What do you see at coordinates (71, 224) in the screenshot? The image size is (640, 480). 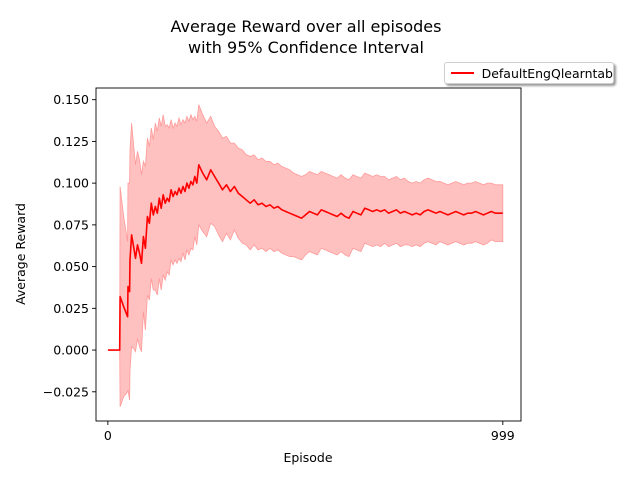 I see `y-tick-label: 0.075` at bounding box center [71, 224].